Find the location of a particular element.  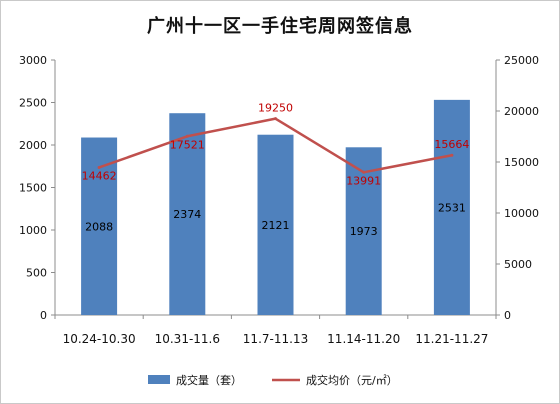

bar-data-label: 2088 is located at coordinates (99, 226).